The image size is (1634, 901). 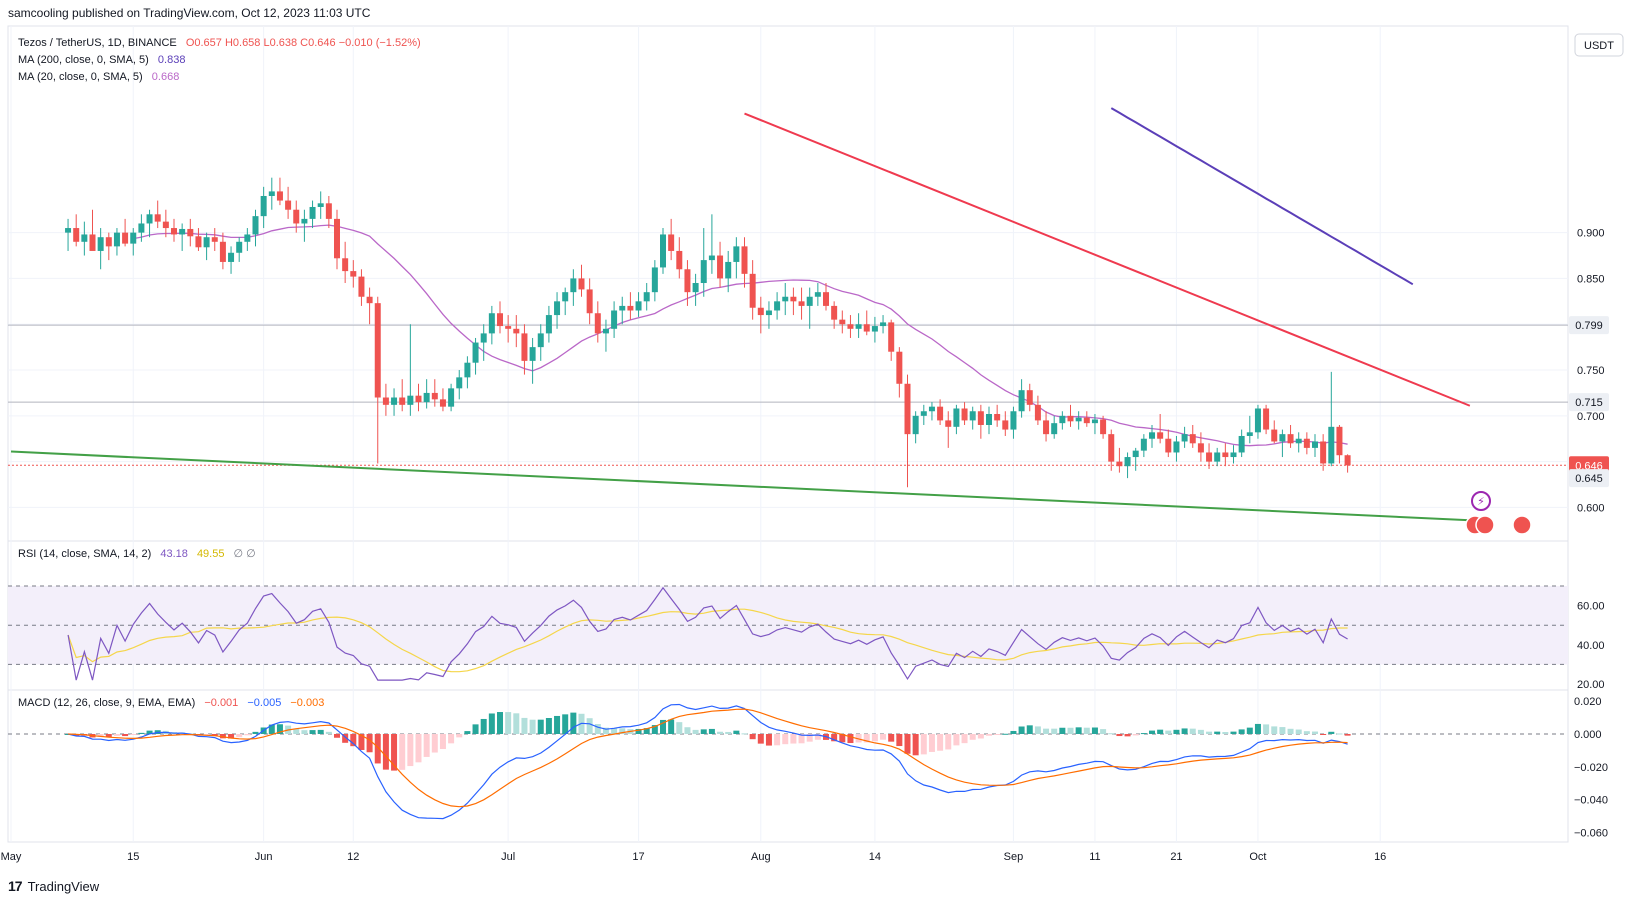 I want to click on symbol-title: Tezos / TetherUS, 1D, BINANCE, so click(x=97, y=43).